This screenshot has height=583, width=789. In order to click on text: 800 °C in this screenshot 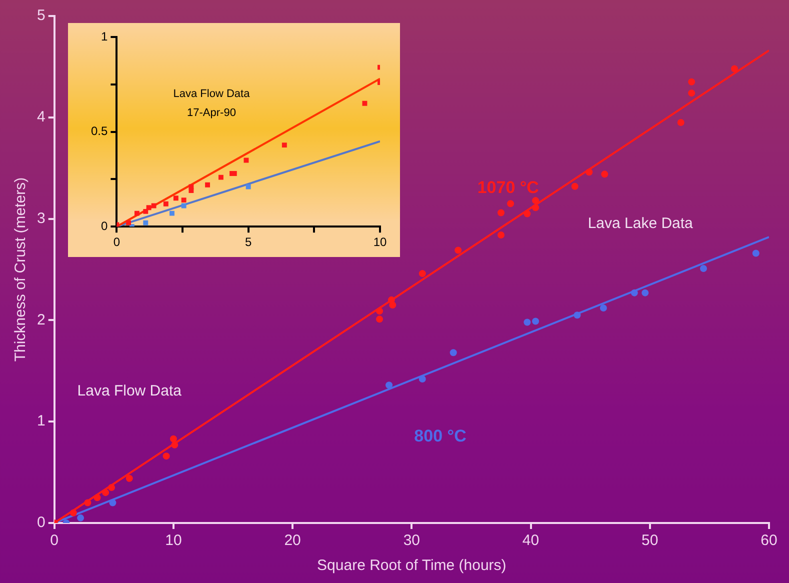, I will do `click(440, 436)`.